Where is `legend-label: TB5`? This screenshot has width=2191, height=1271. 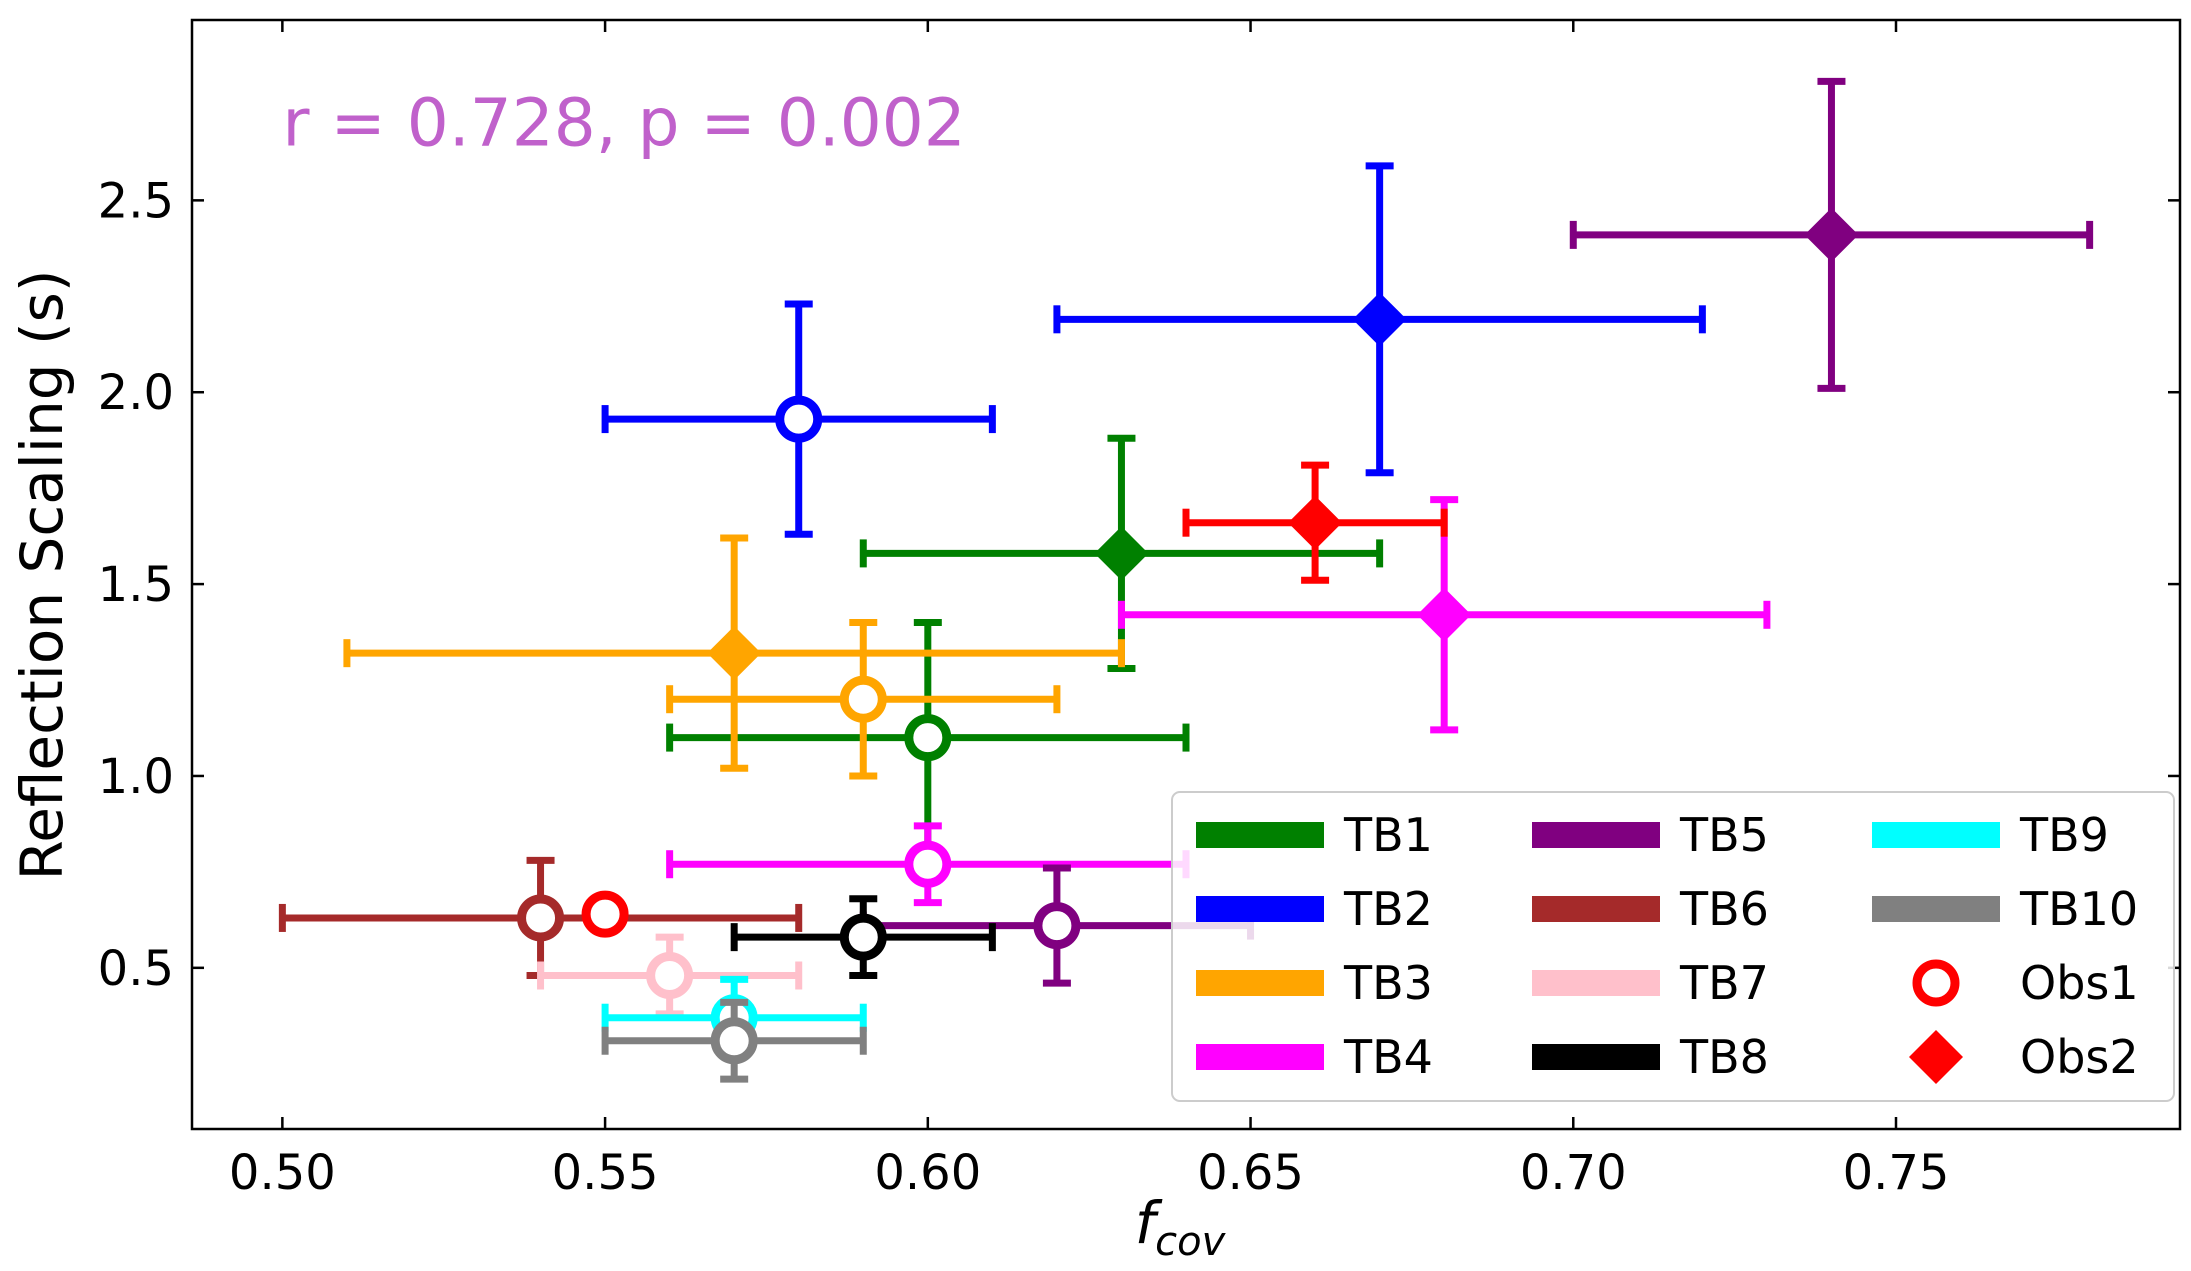 legend-label: TB5 is located at coordinates (1724, 835).